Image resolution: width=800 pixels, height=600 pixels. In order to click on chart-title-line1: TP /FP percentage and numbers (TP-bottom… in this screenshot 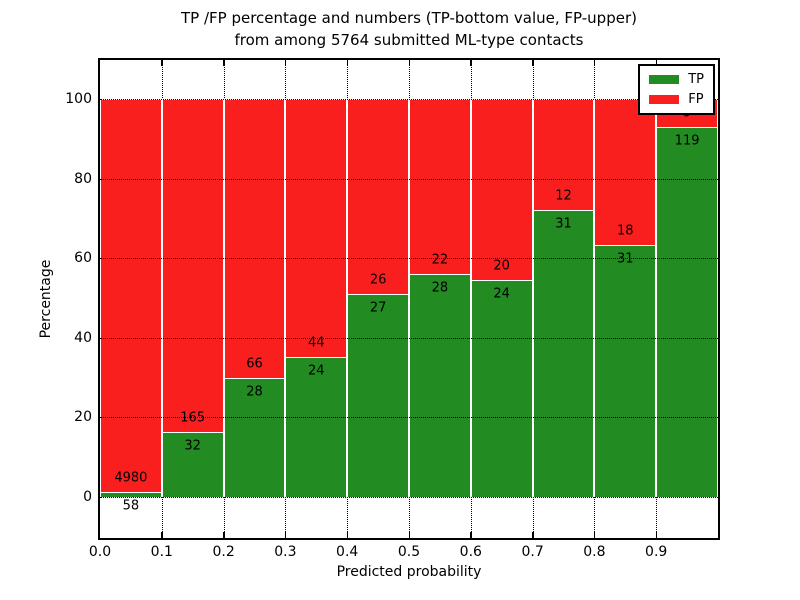, I will do `click(409, 18)`.